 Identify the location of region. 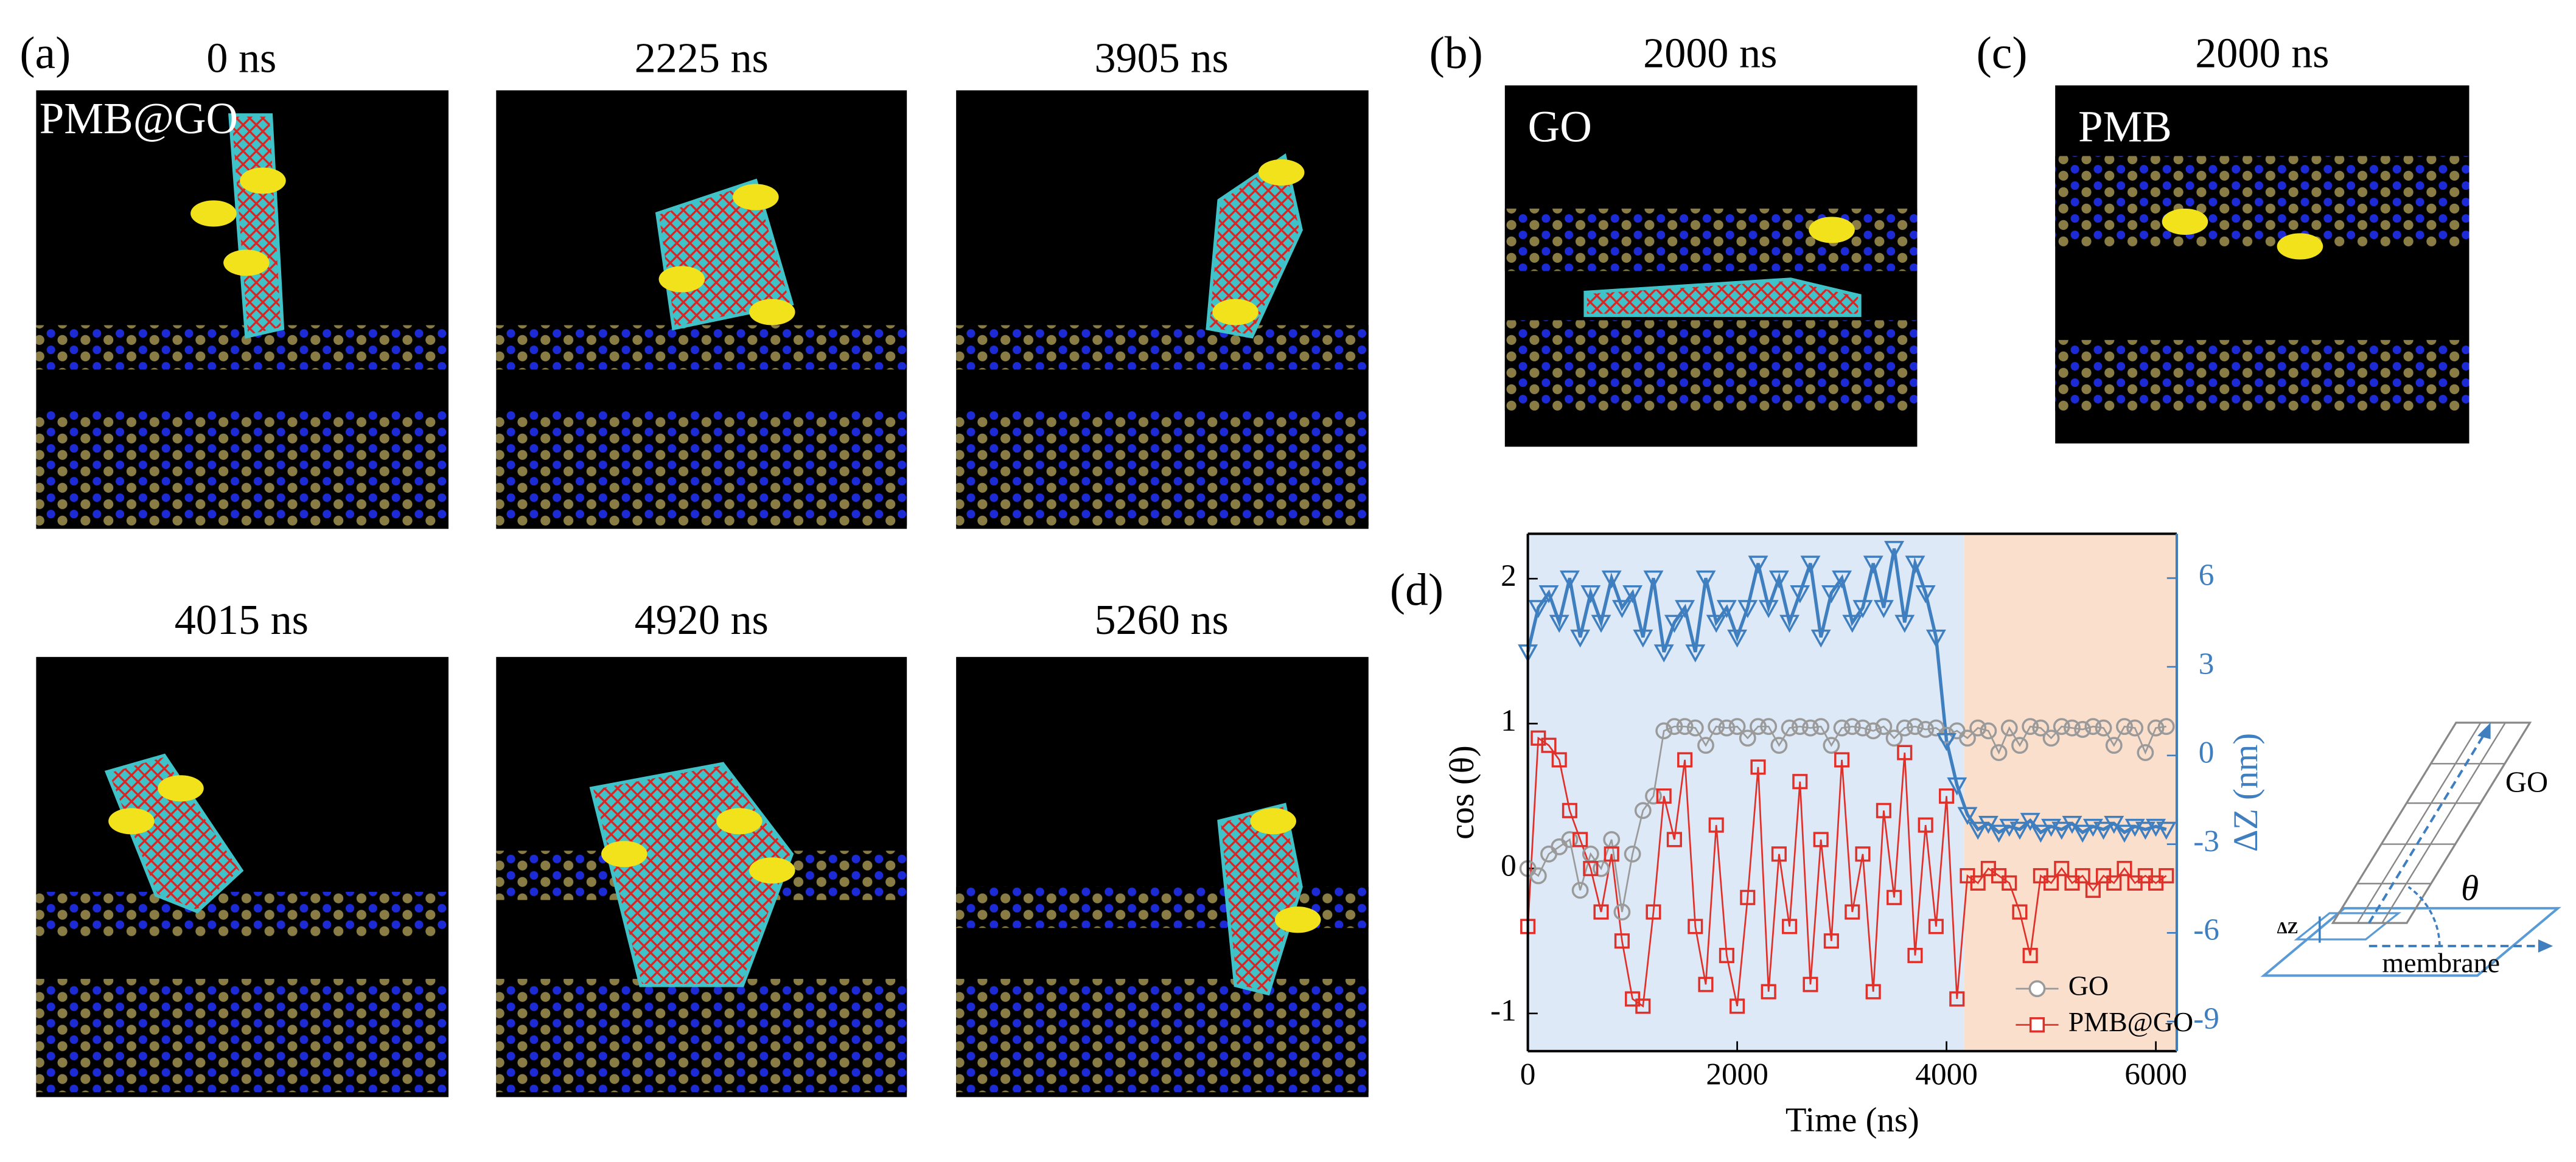
(2070, 792).